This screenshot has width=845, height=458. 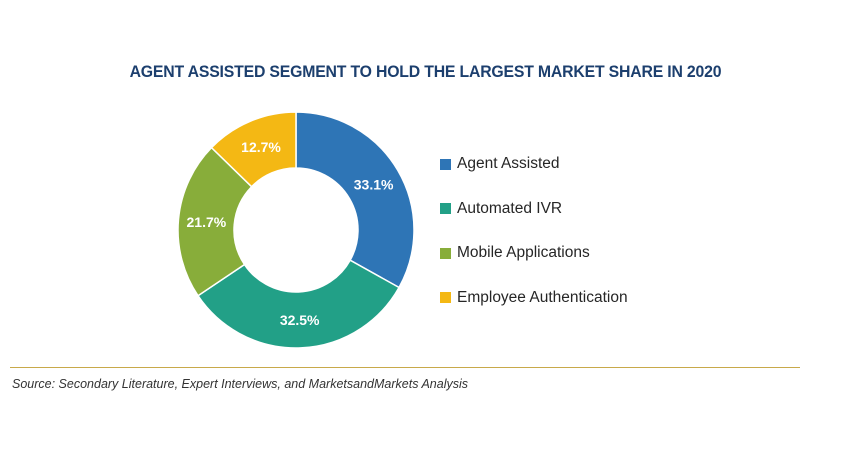 I want to click on slice-value-label: 21.7%, so click(x=207, y=222).